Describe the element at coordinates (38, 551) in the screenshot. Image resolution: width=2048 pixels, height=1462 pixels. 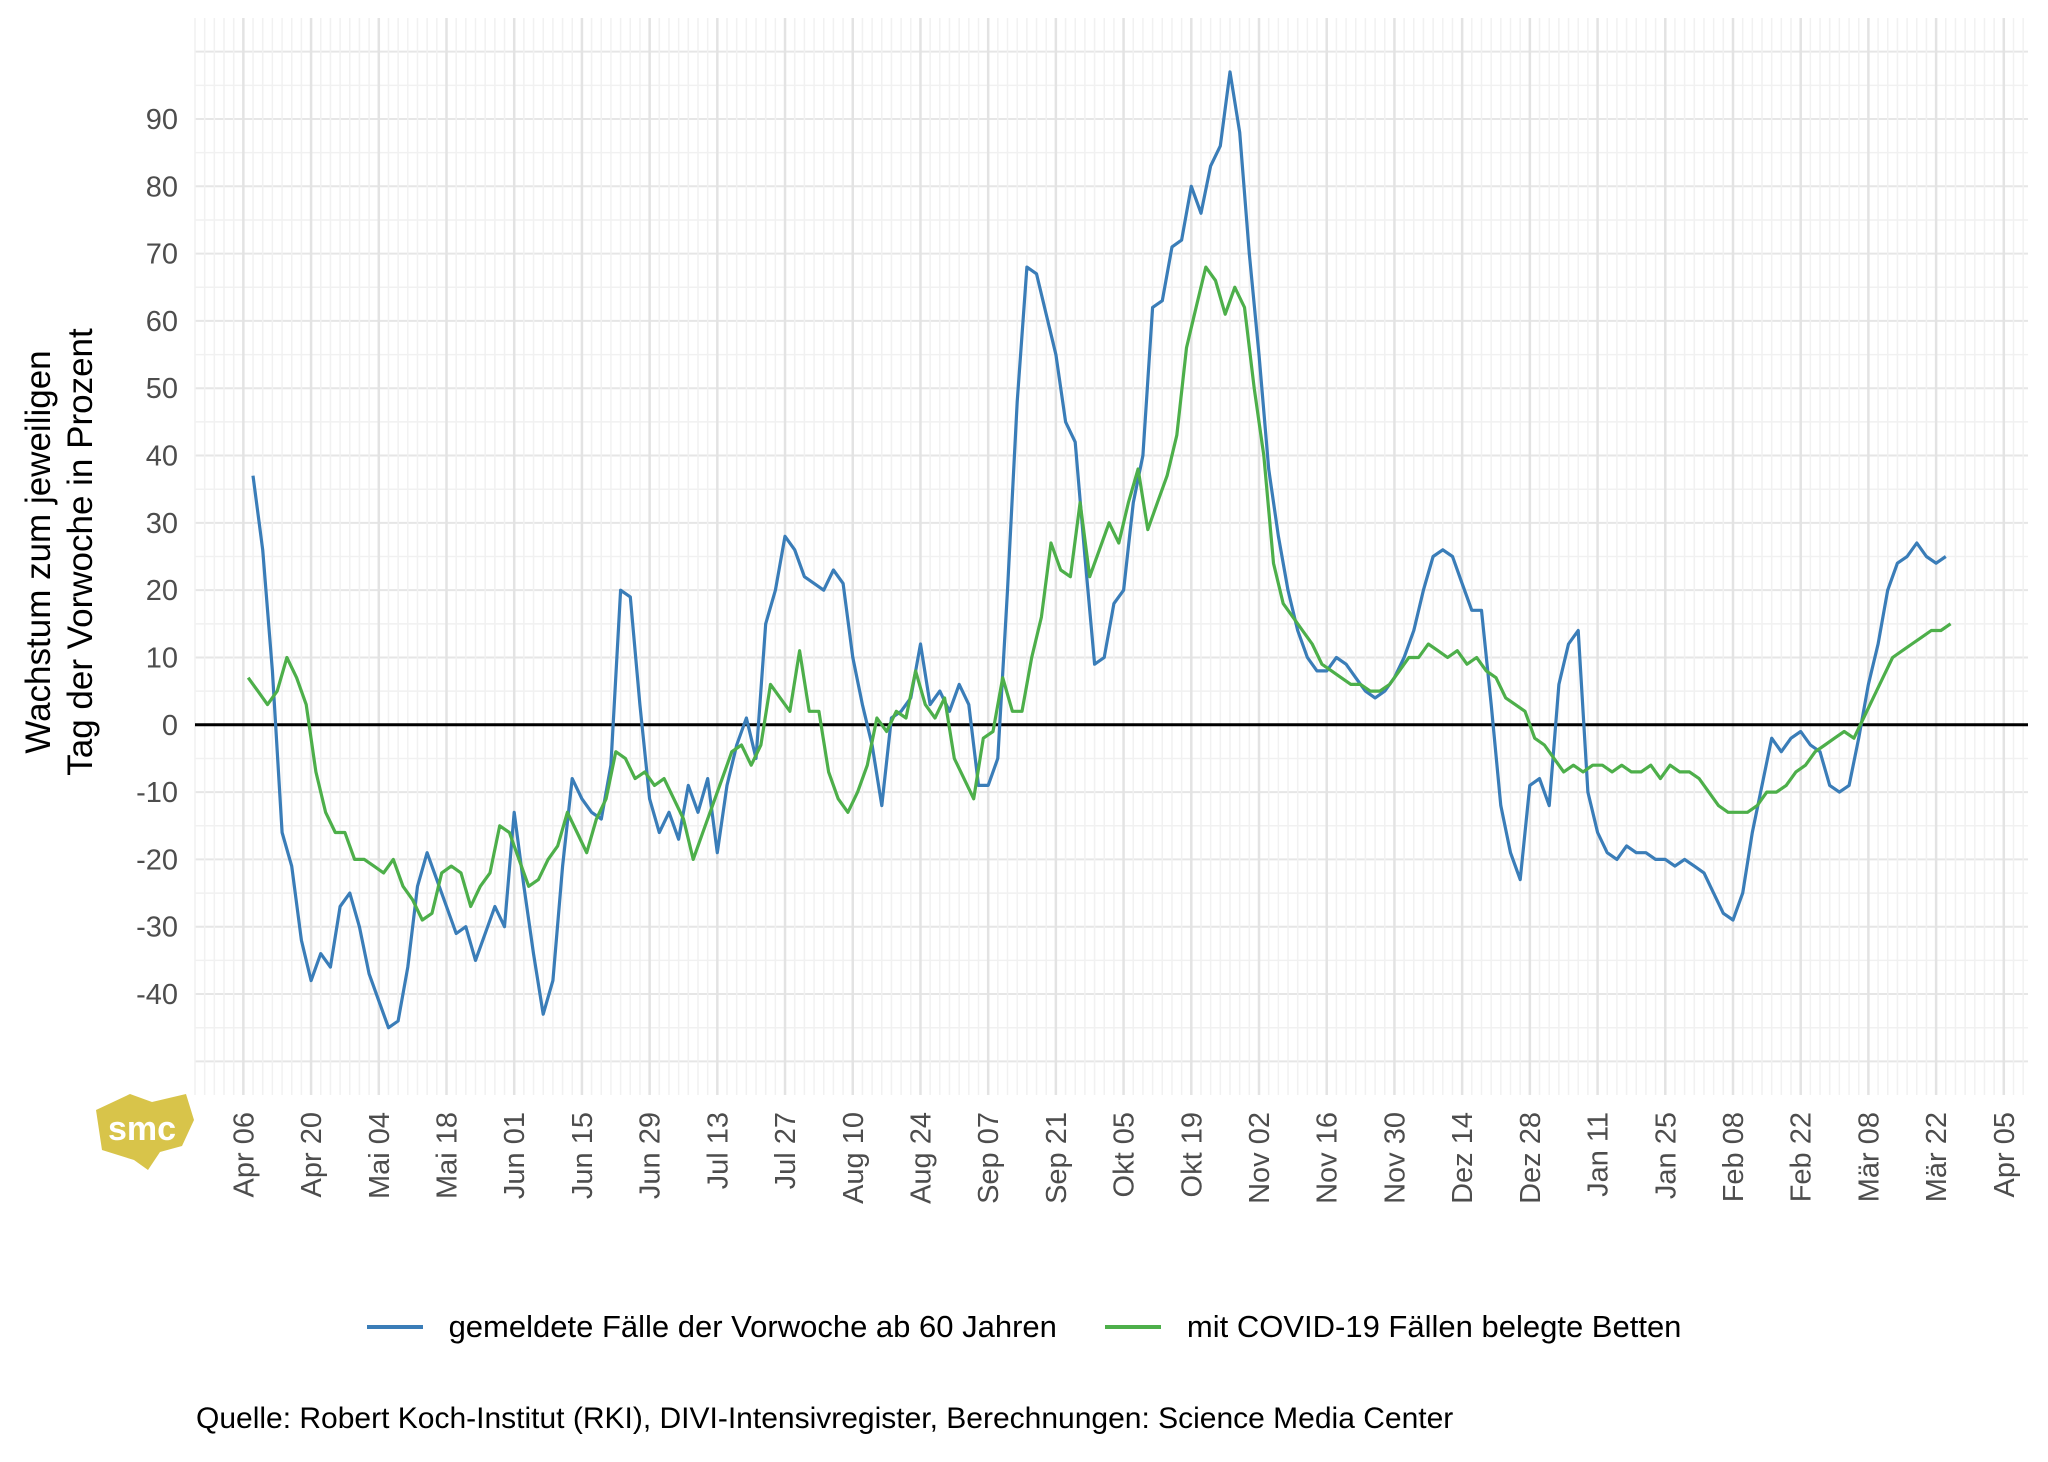
I see `y-axis-label-line-1: Wachstum zum jeweiligen` at that location.